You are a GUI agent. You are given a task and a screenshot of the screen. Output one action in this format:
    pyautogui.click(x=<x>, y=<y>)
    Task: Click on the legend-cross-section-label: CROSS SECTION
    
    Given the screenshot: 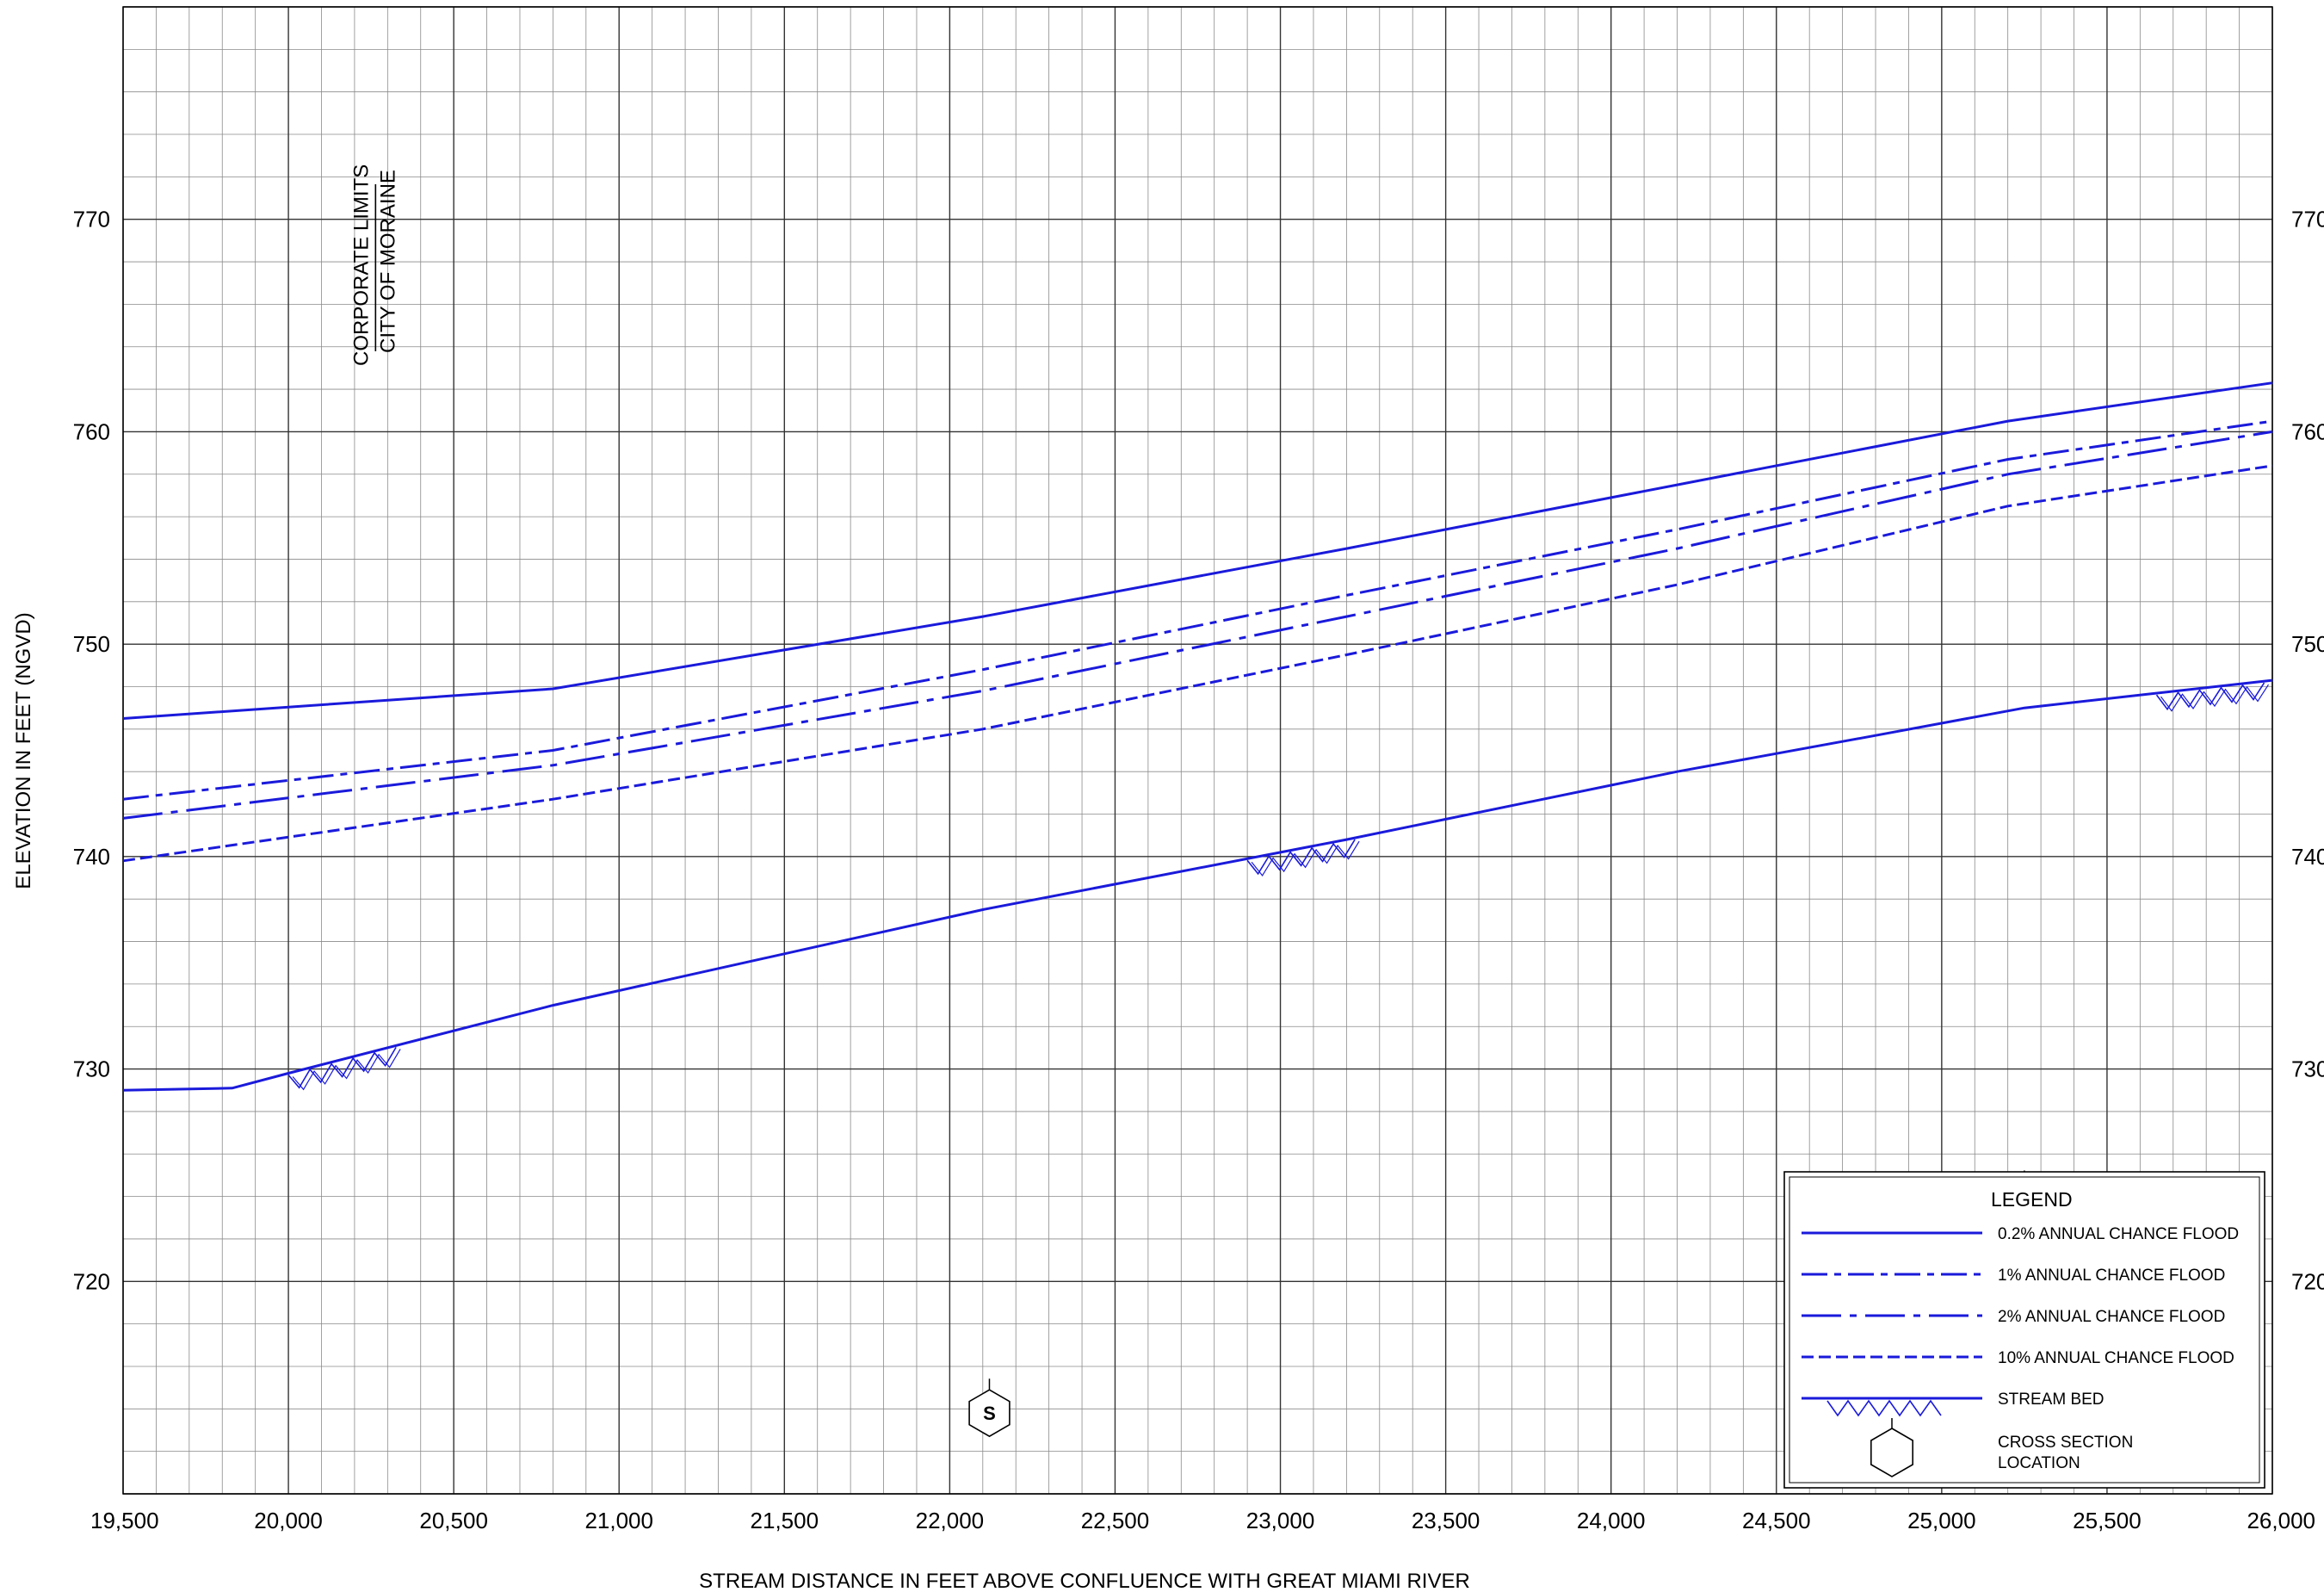 What is the action you would take?
    pyautogui.click(x=2065, y=1443)
    